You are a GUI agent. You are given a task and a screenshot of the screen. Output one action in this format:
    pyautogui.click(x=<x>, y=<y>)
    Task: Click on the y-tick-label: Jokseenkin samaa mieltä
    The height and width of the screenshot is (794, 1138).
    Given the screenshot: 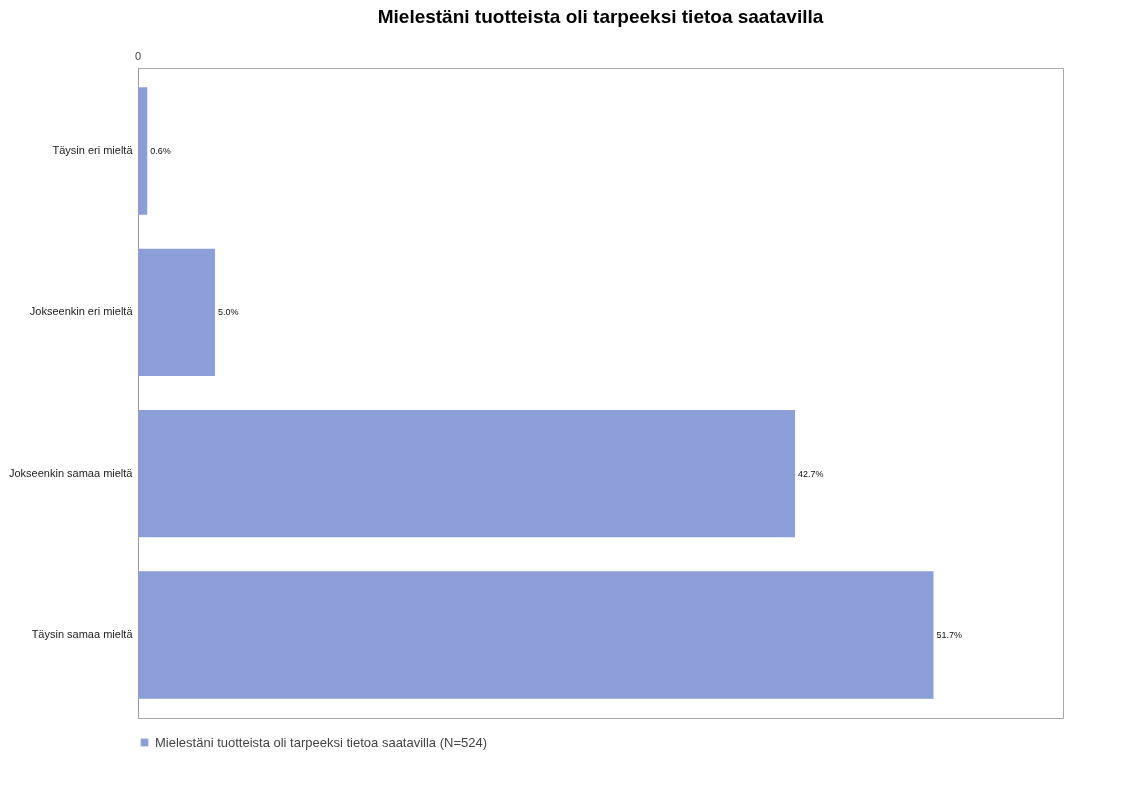 What is the action you would take?
    pyautogui.click(x=71, y=472)
    